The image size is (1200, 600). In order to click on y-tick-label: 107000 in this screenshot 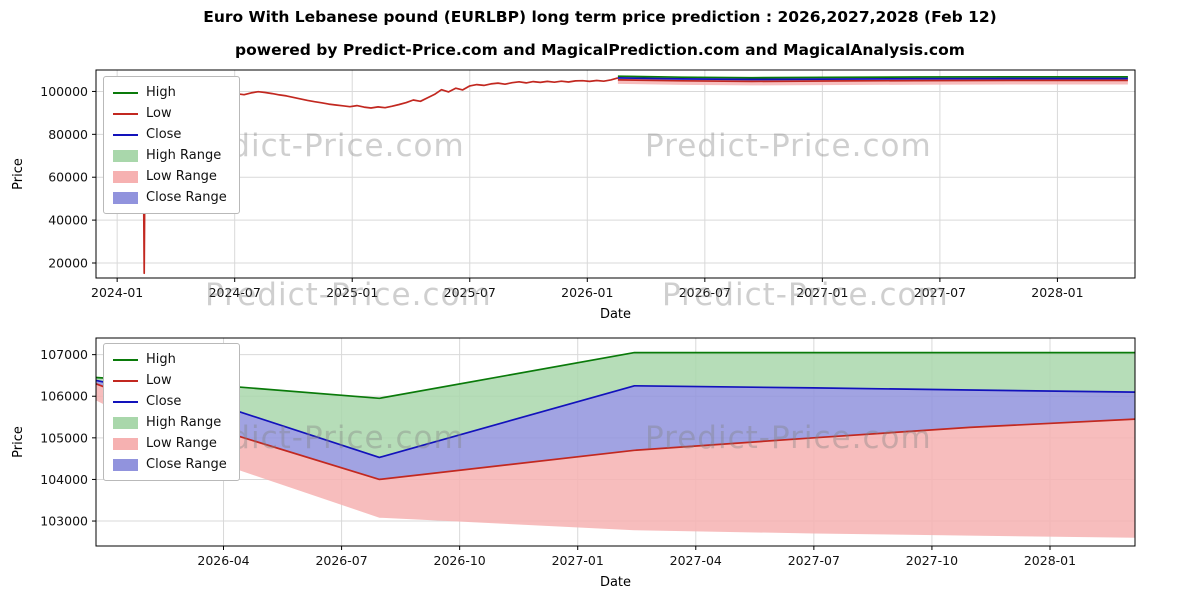, I will do `click(64, 354)`.